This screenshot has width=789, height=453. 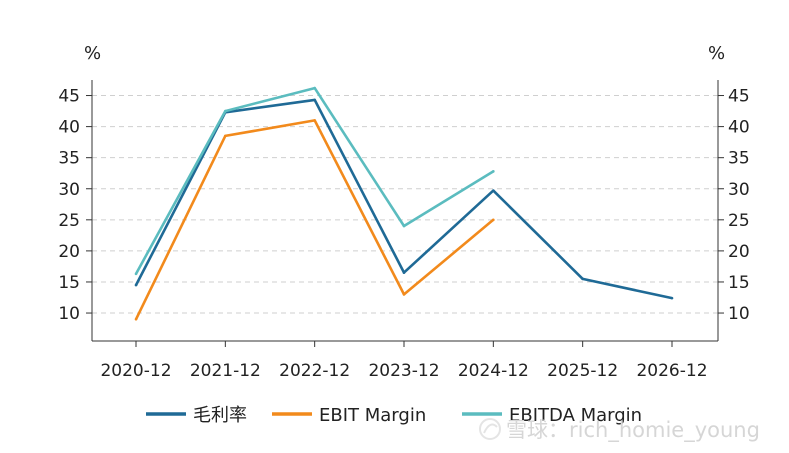 I want to click on x-tick-label: 2022-12, so click(x=314, y=371).